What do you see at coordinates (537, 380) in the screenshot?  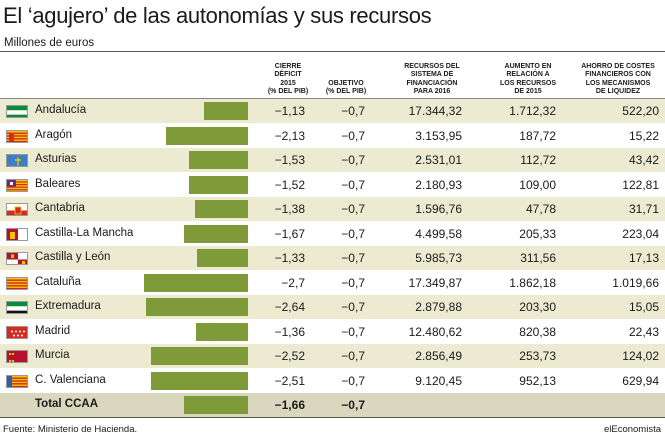 I see `aumento-value: 952,13` at bounding box center [537, 380].